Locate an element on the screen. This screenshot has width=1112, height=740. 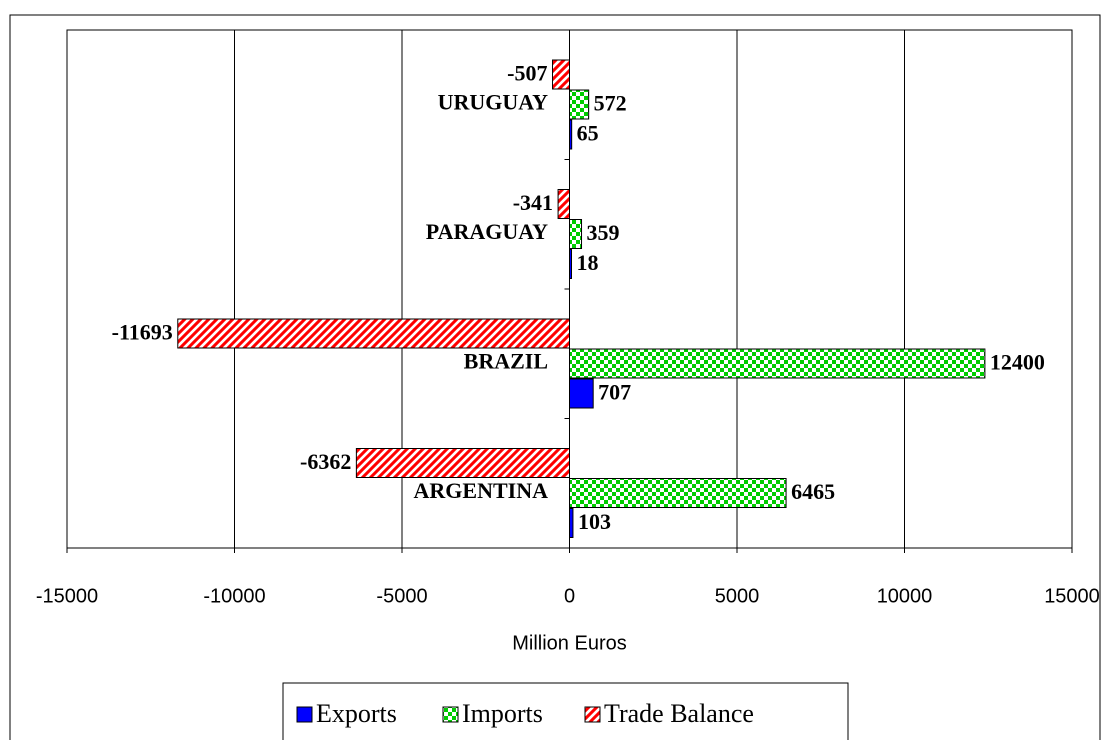
x-tick-label: -5000 is located at coordinates (401, 596).